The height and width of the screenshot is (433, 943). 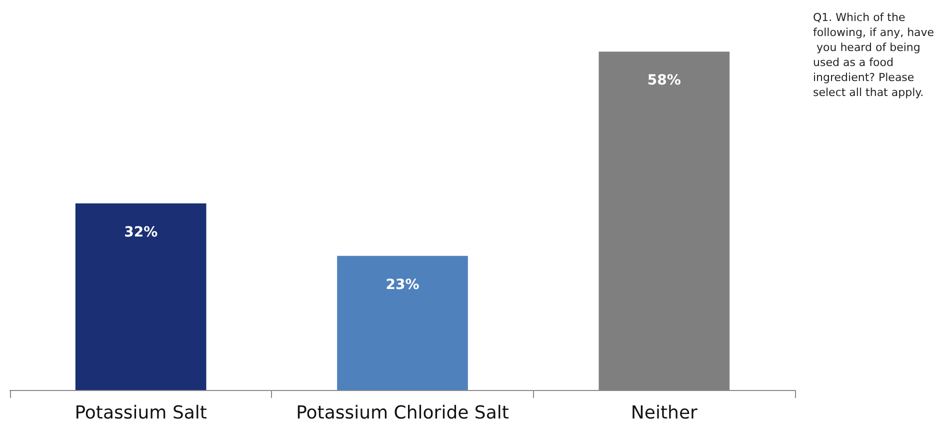 What do you see at coordinates (873, 55) in the screenshot?
I see `text: Q1. Which of the following, if any, have you heard of being used as a food ingredient? Please select all that apply.` at bounding box center [873, 55].